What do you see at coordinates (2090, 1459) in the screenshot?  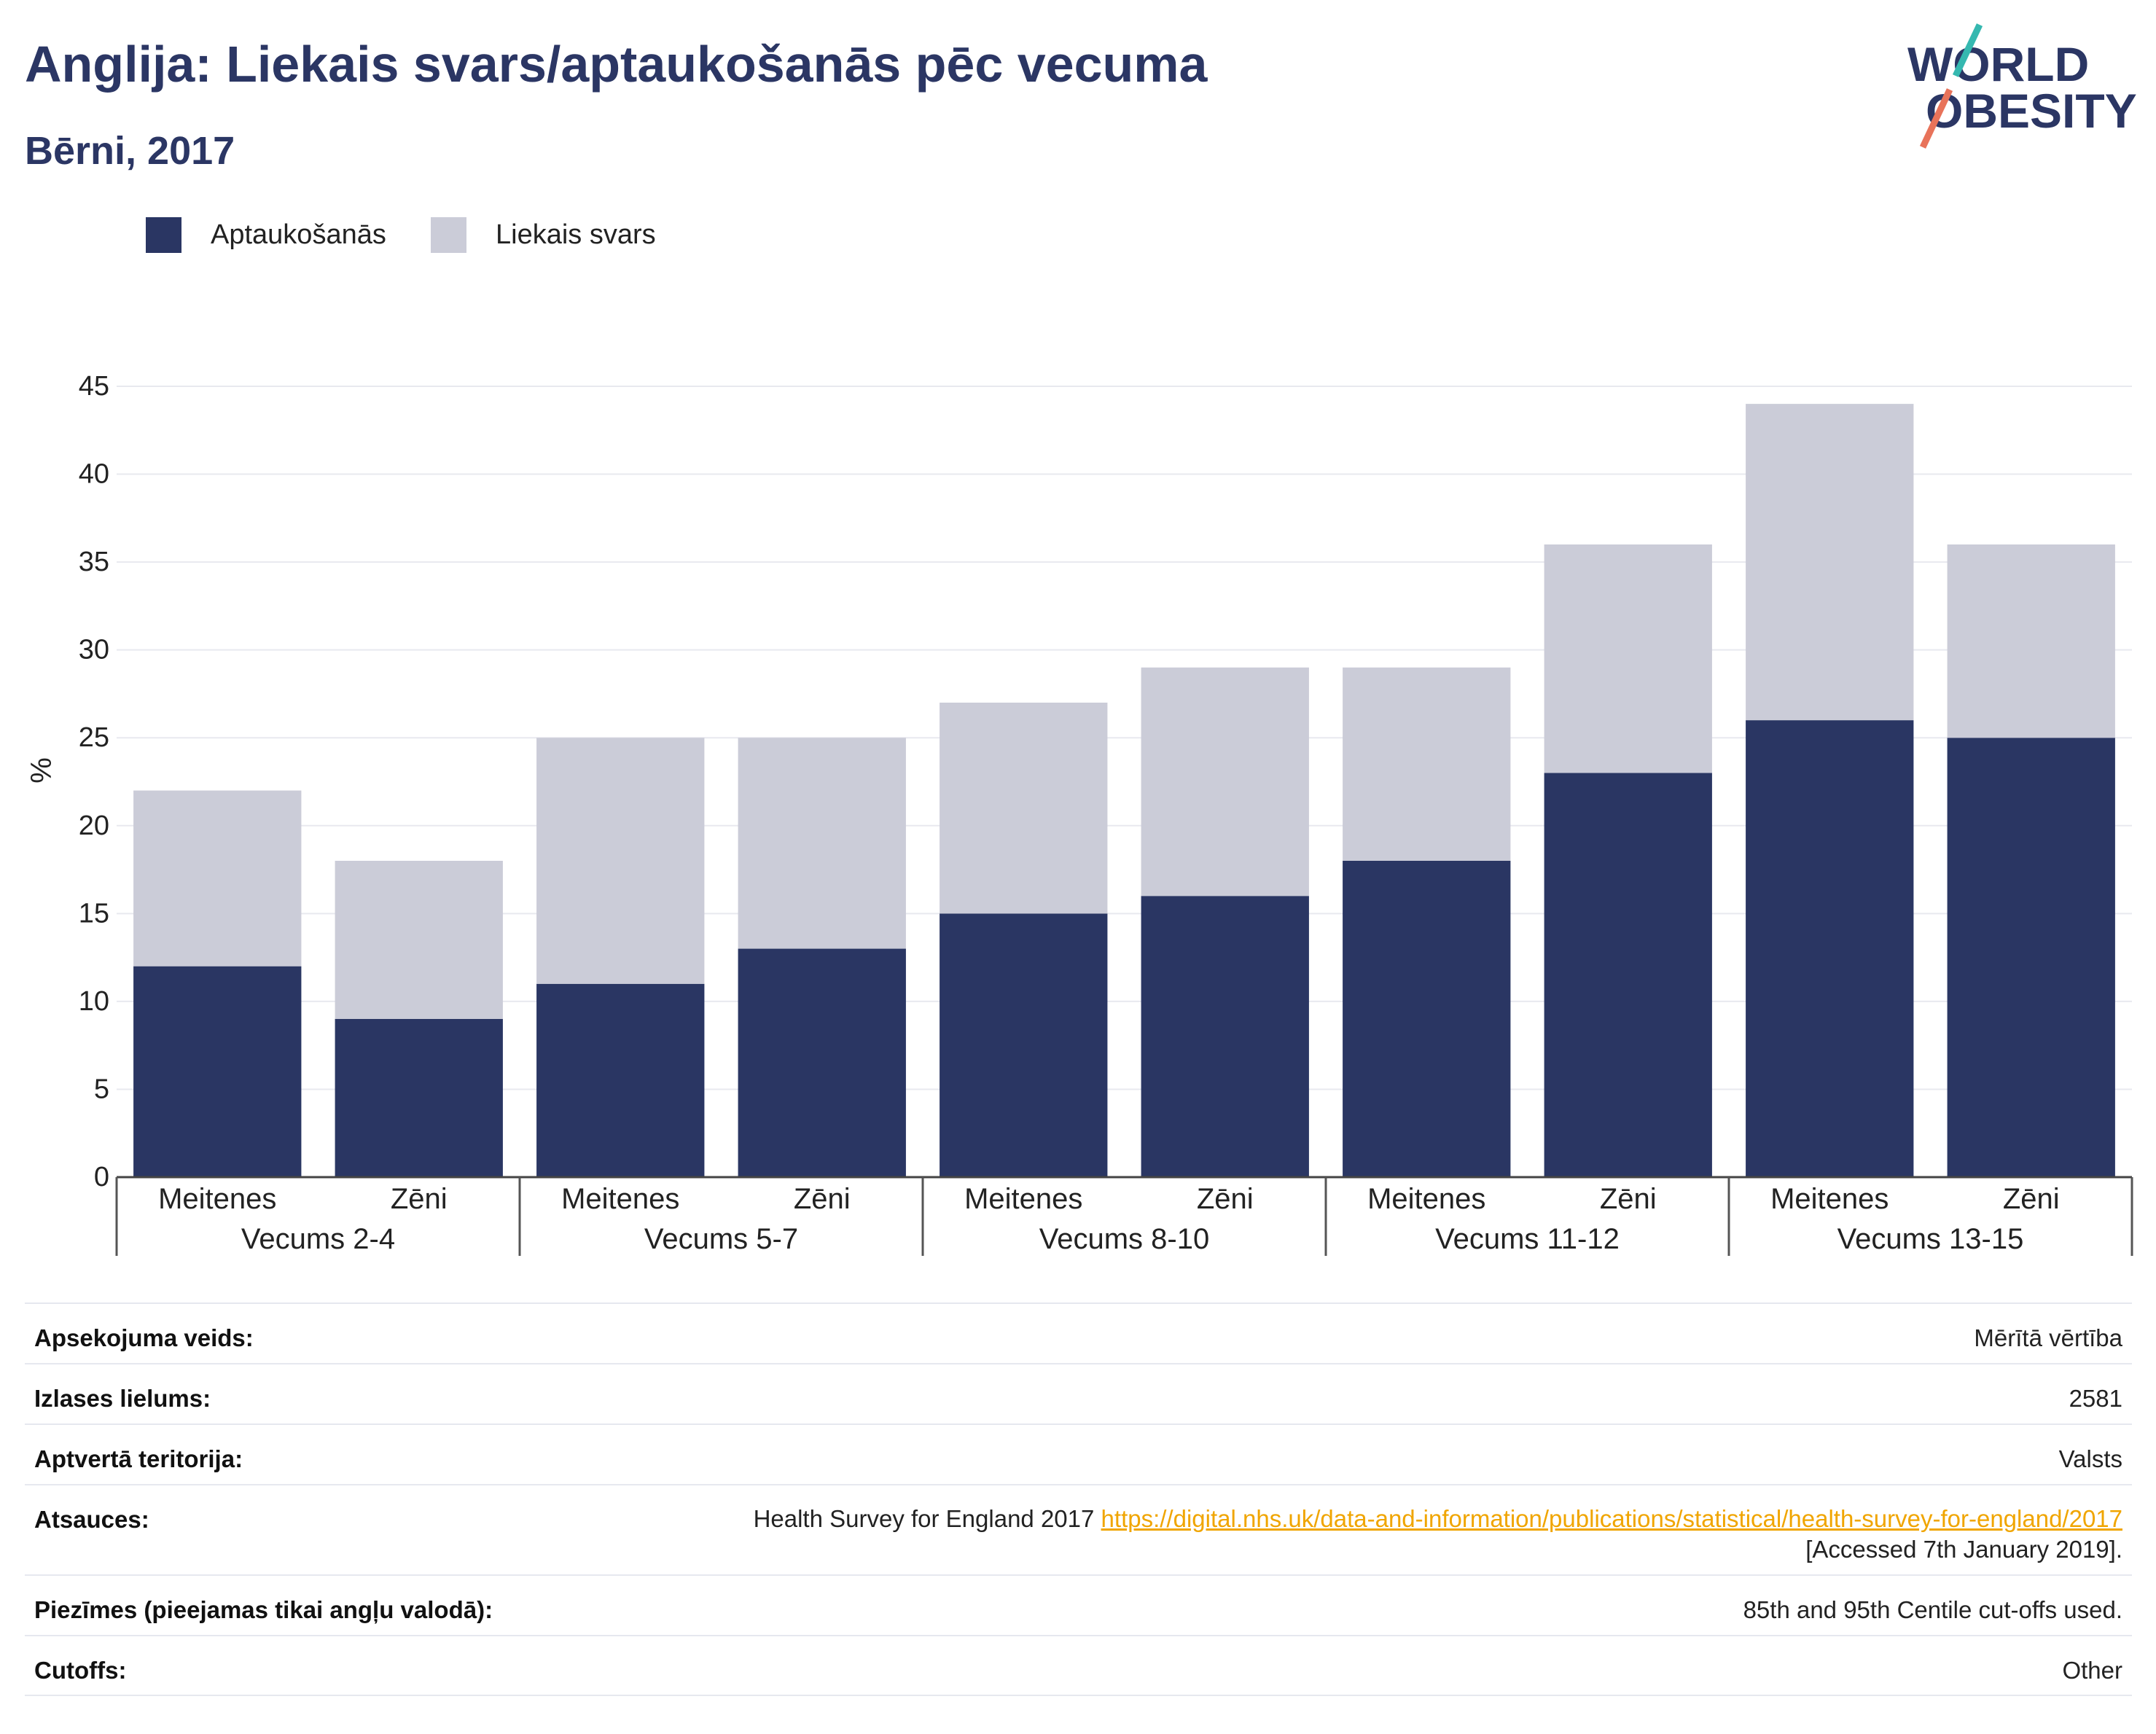 I see `info-value: Valsts` at bounding box center [2090, 1459].